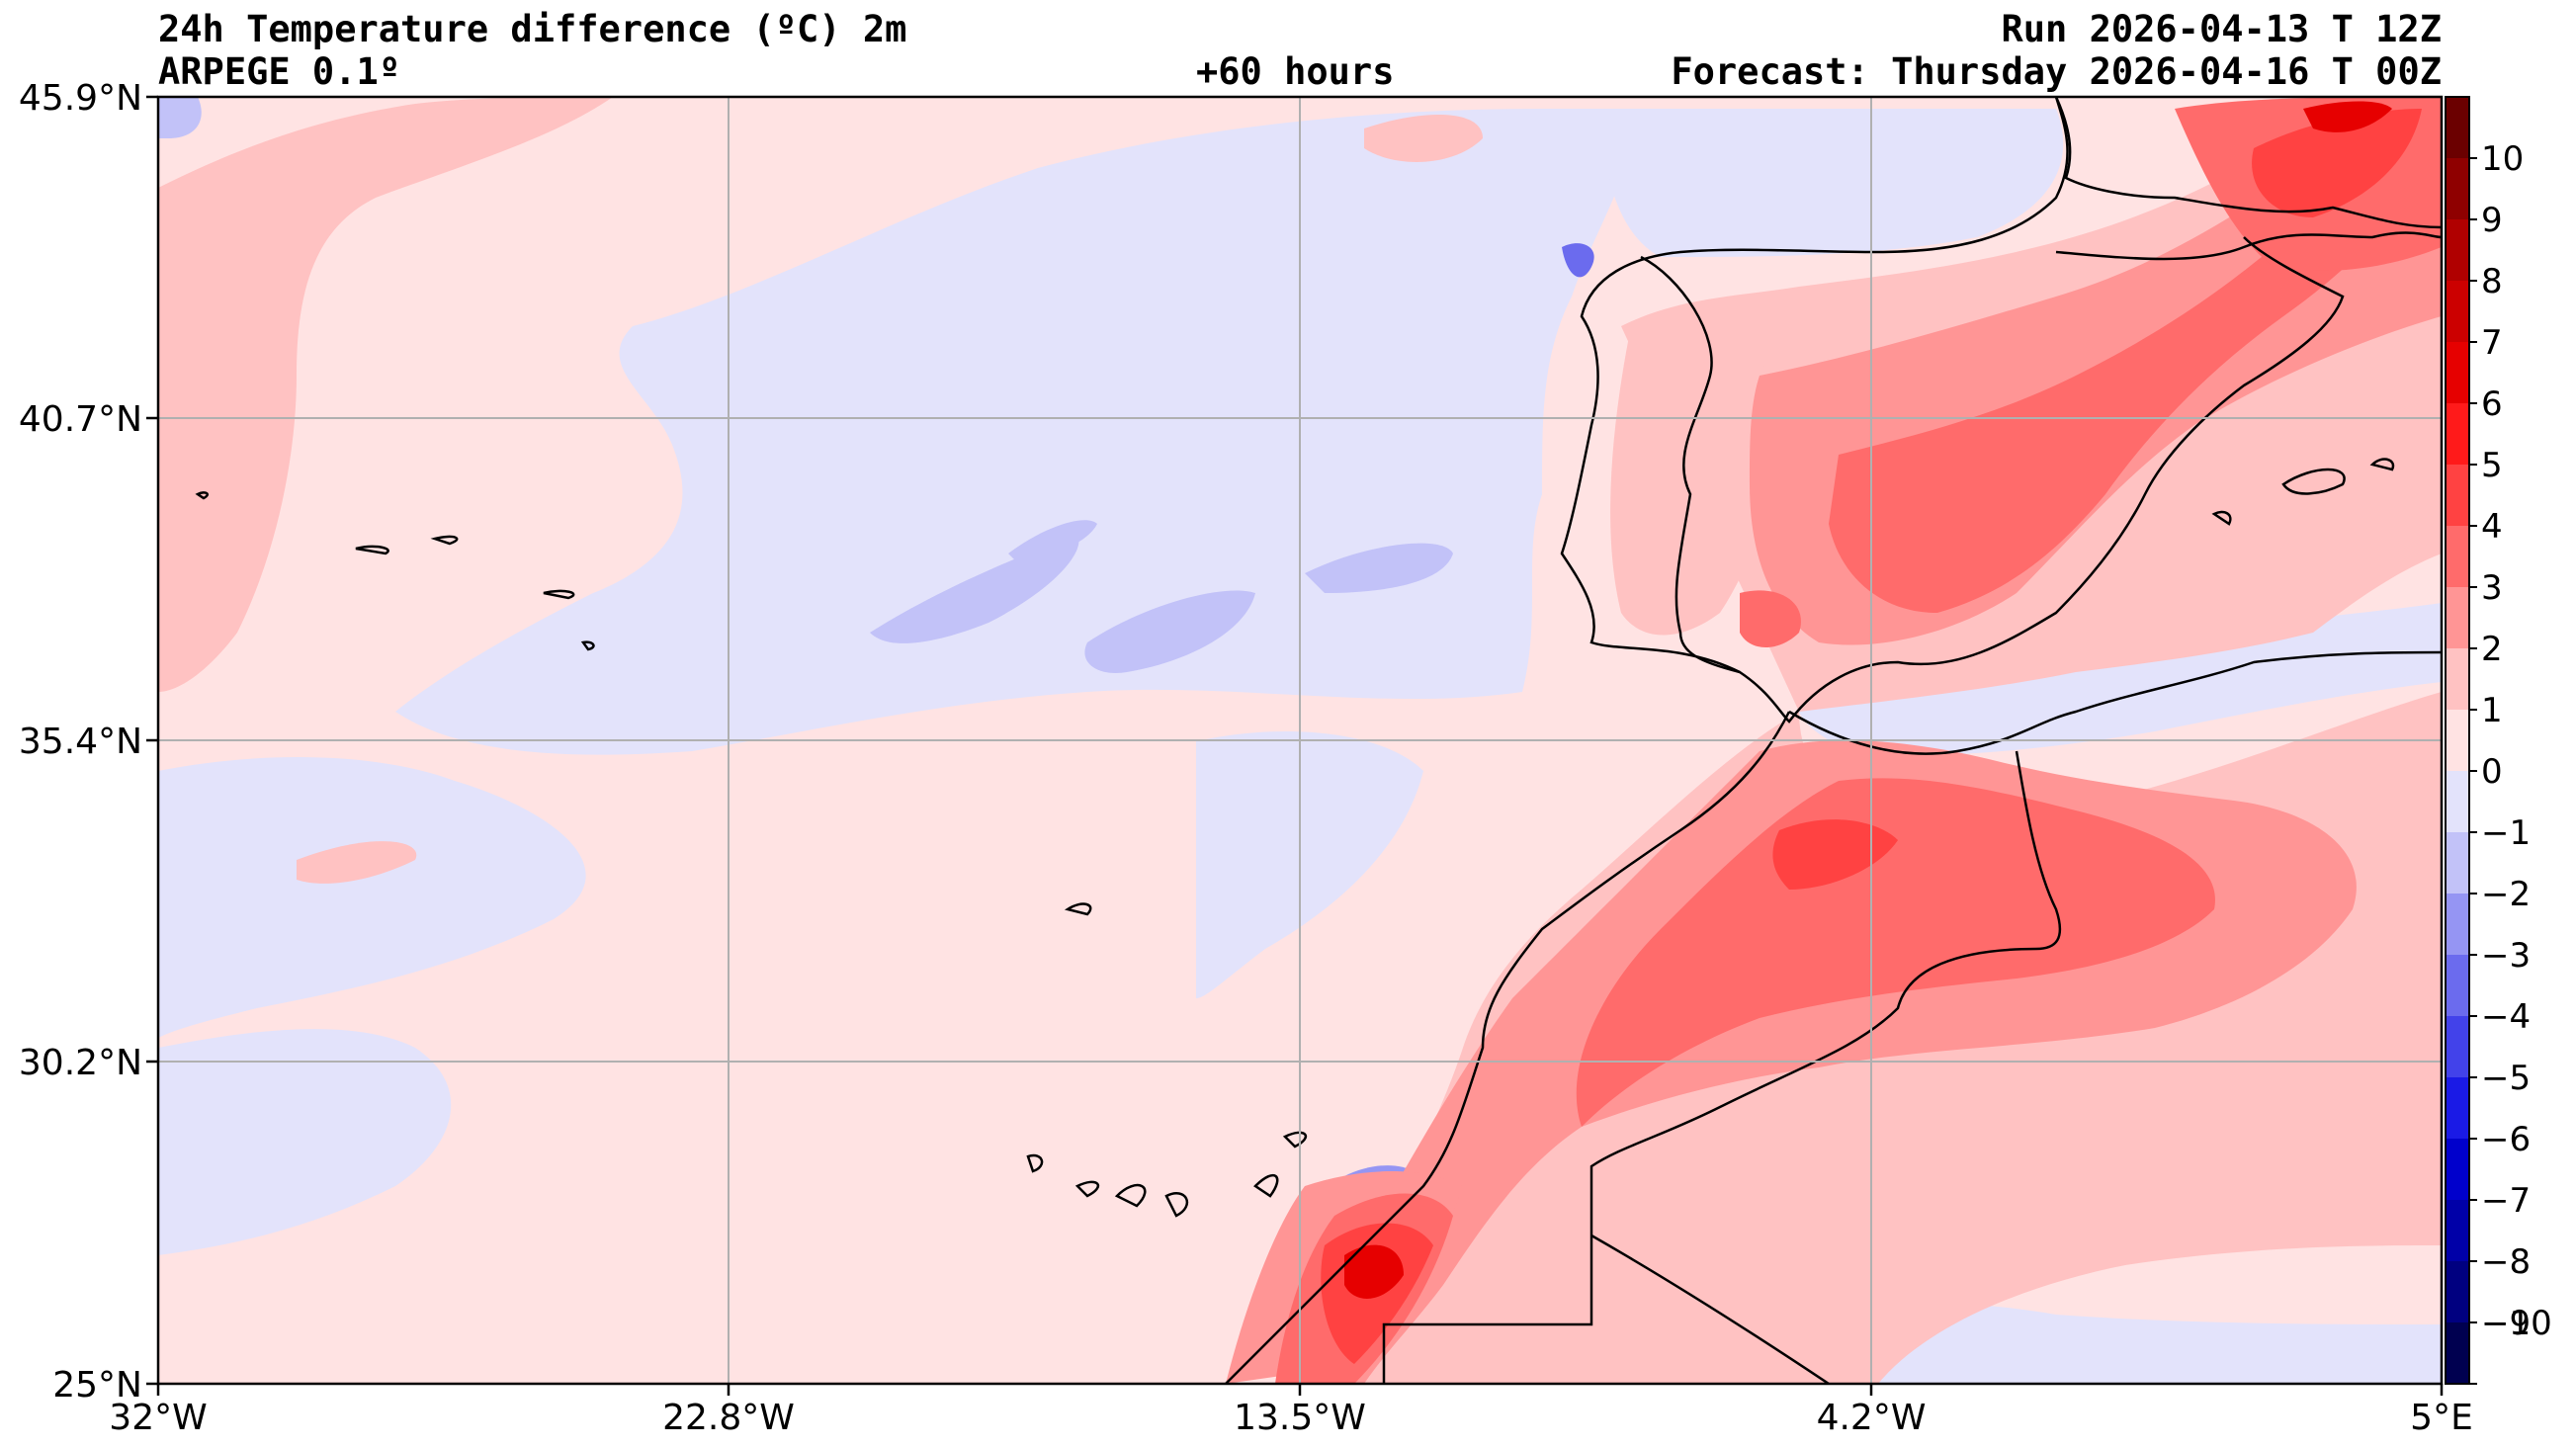 The width and height of the screenshot is (2576, 1448). Describe the element at coordinates (2492, 404) in the screenshot. I see `colorbar-label: 6` at that location.